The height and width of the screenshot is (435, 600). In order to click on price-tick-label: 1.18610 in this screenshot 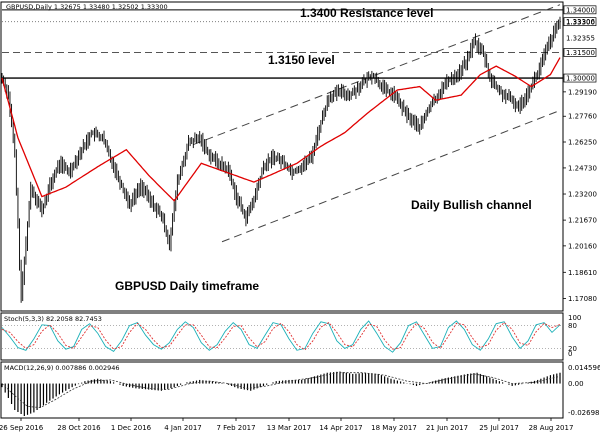, I will do `click(582, 273)`.